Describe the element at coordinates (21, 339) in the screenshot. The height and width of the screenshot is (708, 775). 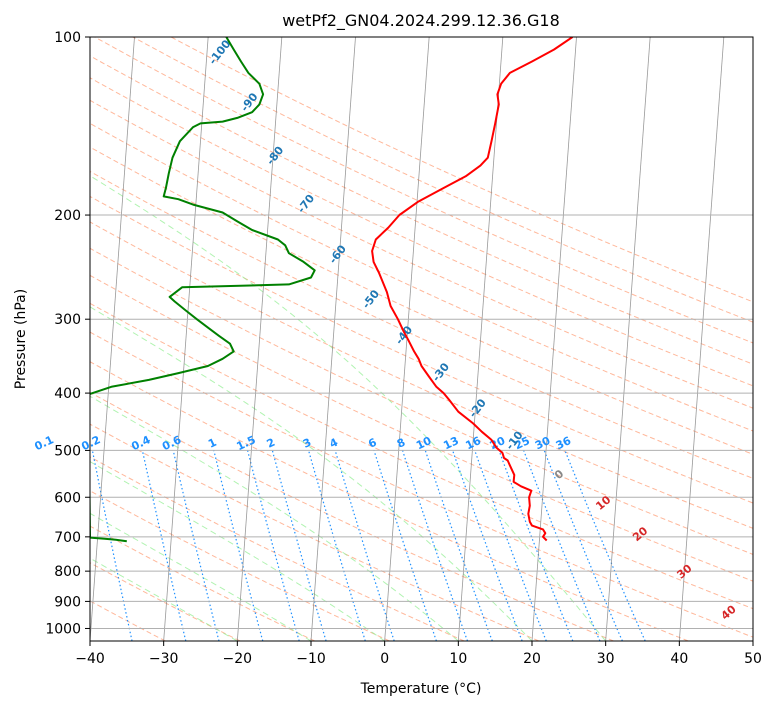
I see `y-axis-label: Pressure (hPa)` at that location.